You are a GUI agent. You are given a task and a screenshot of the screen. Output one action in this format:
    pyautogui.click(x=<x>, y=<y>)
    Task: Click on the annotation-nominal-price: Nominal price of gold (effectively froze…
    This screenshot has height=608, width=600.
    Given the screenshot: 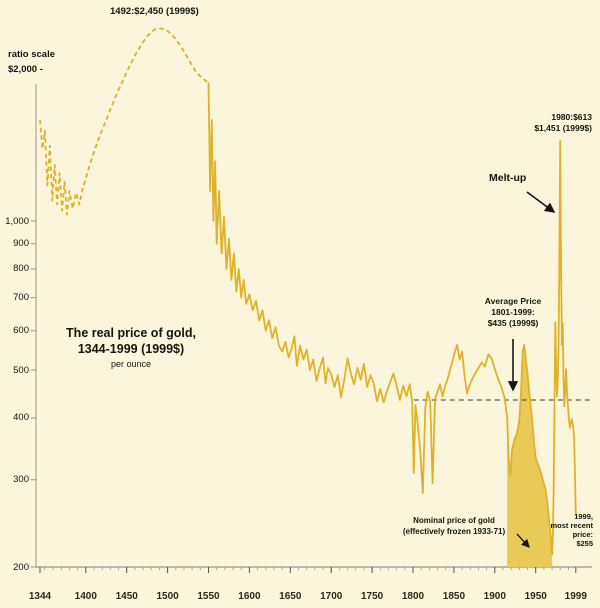 What is the action you would take?
    pyautogui.click(x=454, y=526)
    